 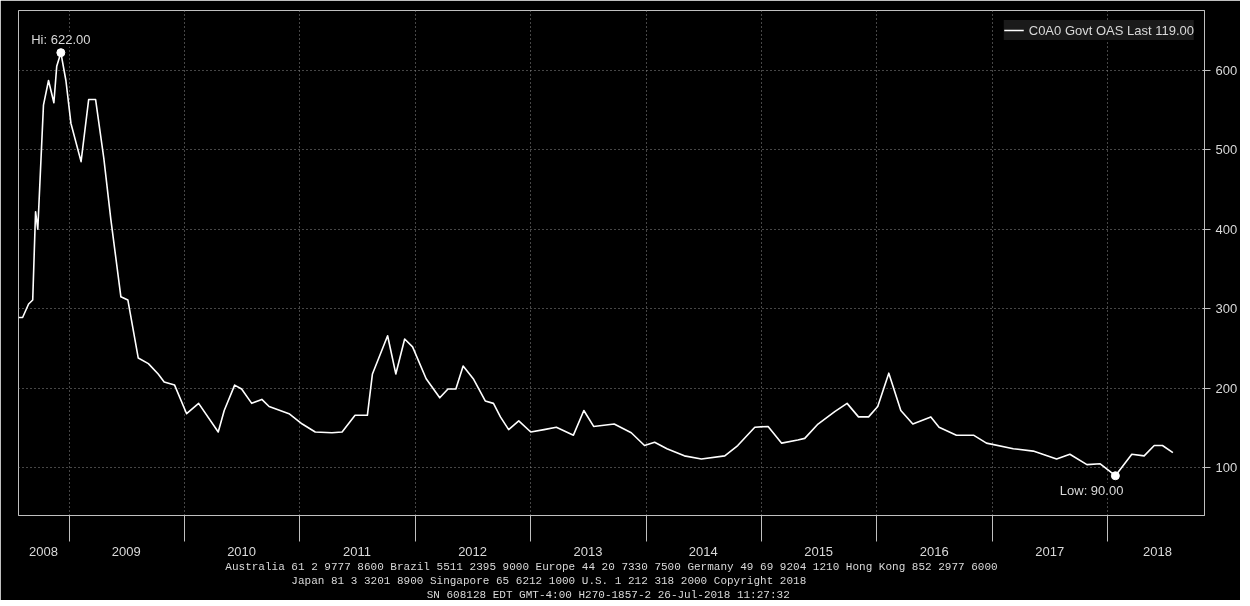 What do you see at coordinates (1091, 490) in the screenshot?
I see `annotation: Low: 90.00` at bounding box center [1091, 490].